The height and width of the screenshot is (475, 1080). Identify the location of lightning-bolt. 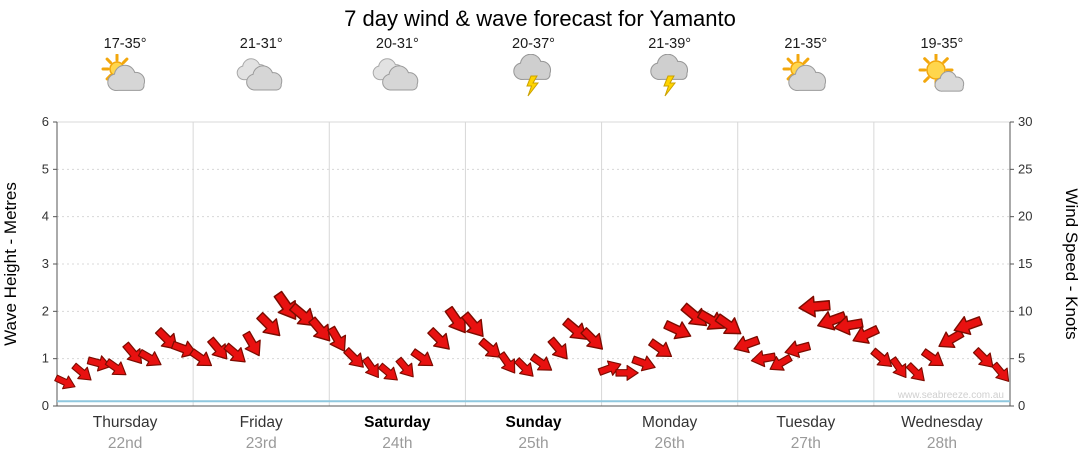
(533, 86).